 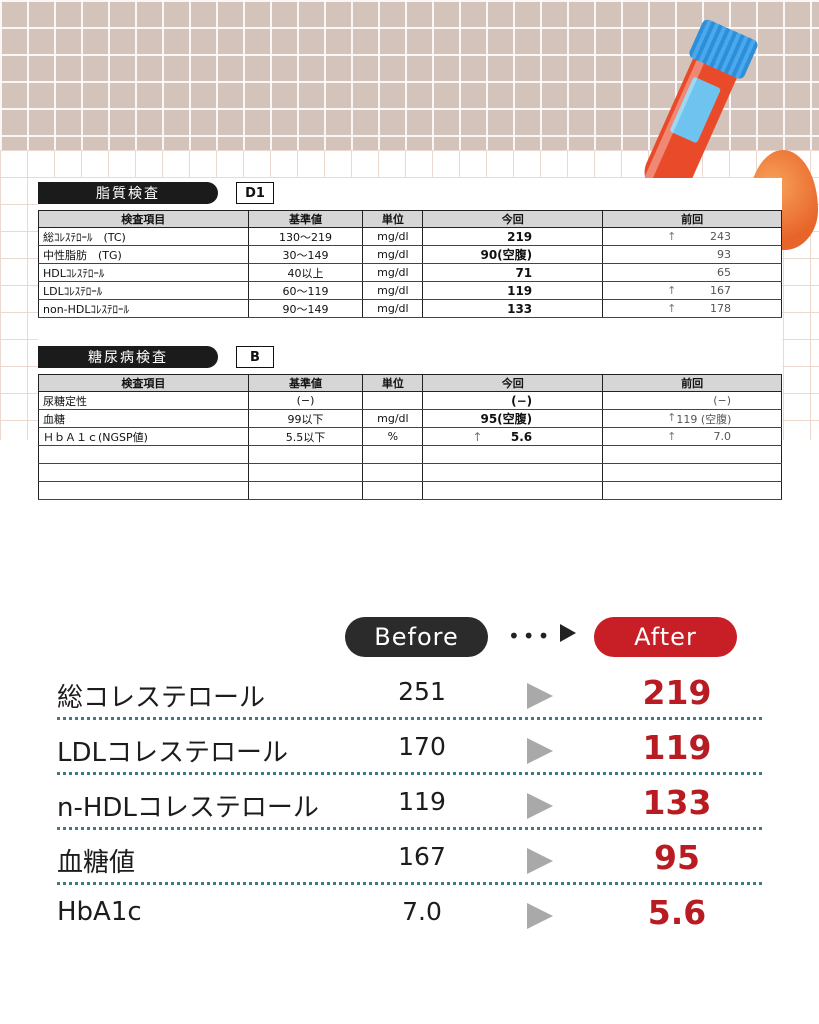 I want to click on cell-prev-value: 93, so click(x=724, y=254).